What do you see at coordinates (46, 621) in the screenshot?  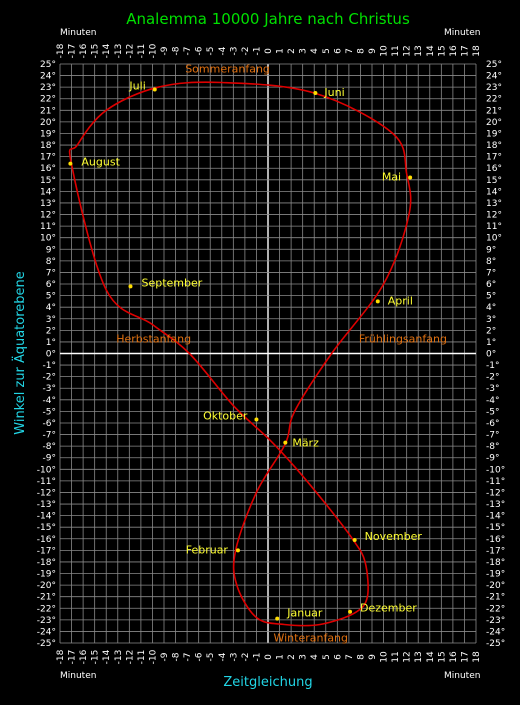 I see `y-tick-label-left: -23°` at bounding box center [46, 621].